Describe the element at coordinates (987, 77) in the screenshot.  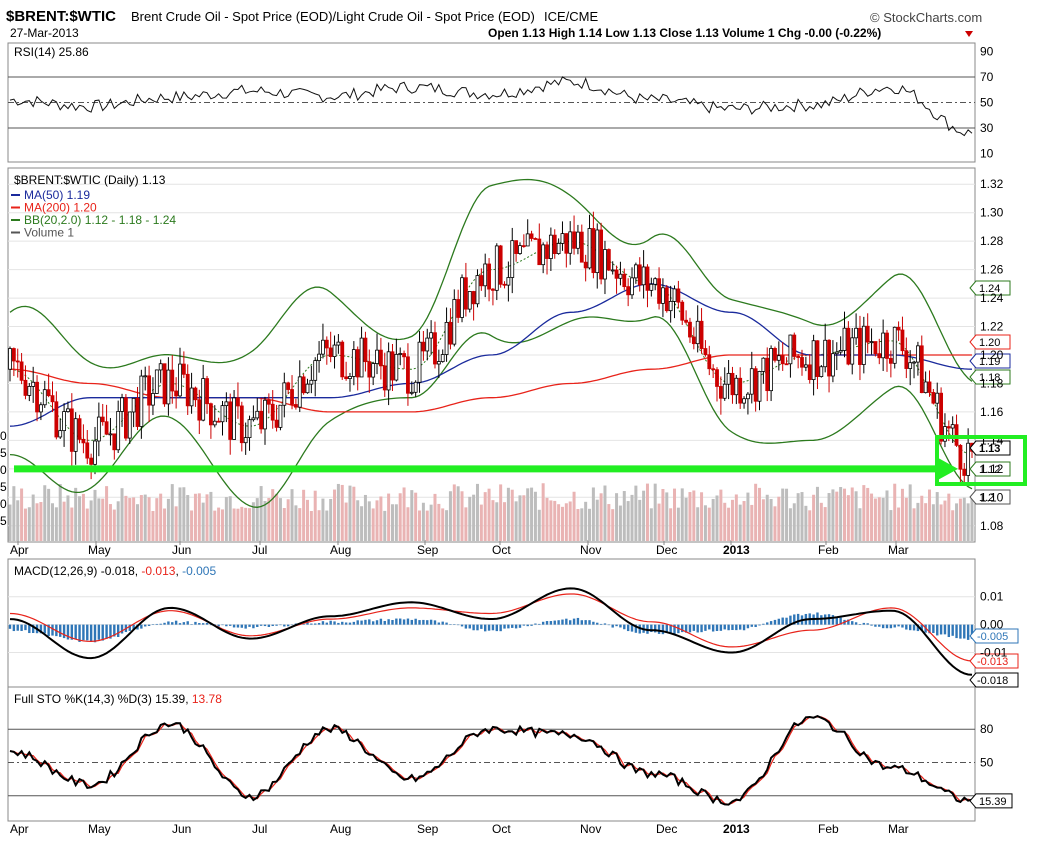
I see `rsi-tick-70: 70` at that location.